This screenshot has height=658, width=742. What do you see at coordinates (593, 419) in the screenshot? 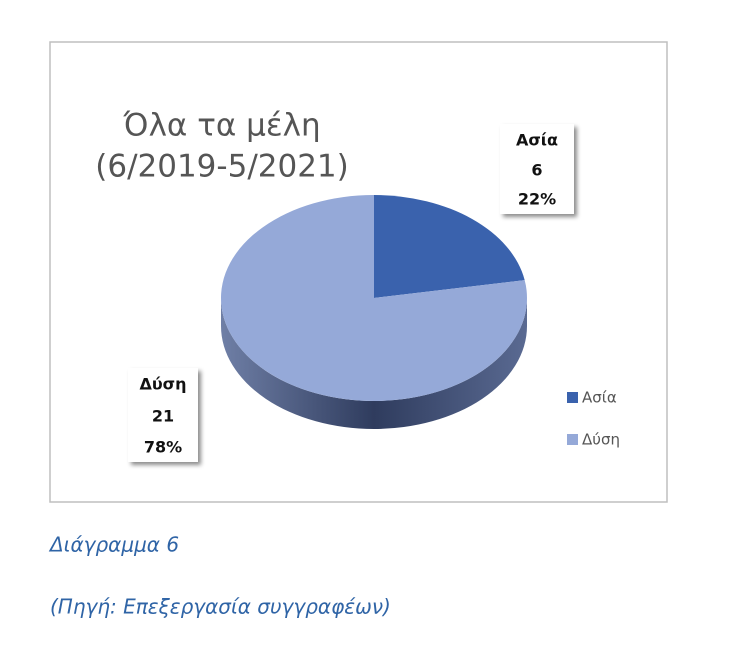
I see `legend: Ασία Δύση` at bounding box center [593, 419].